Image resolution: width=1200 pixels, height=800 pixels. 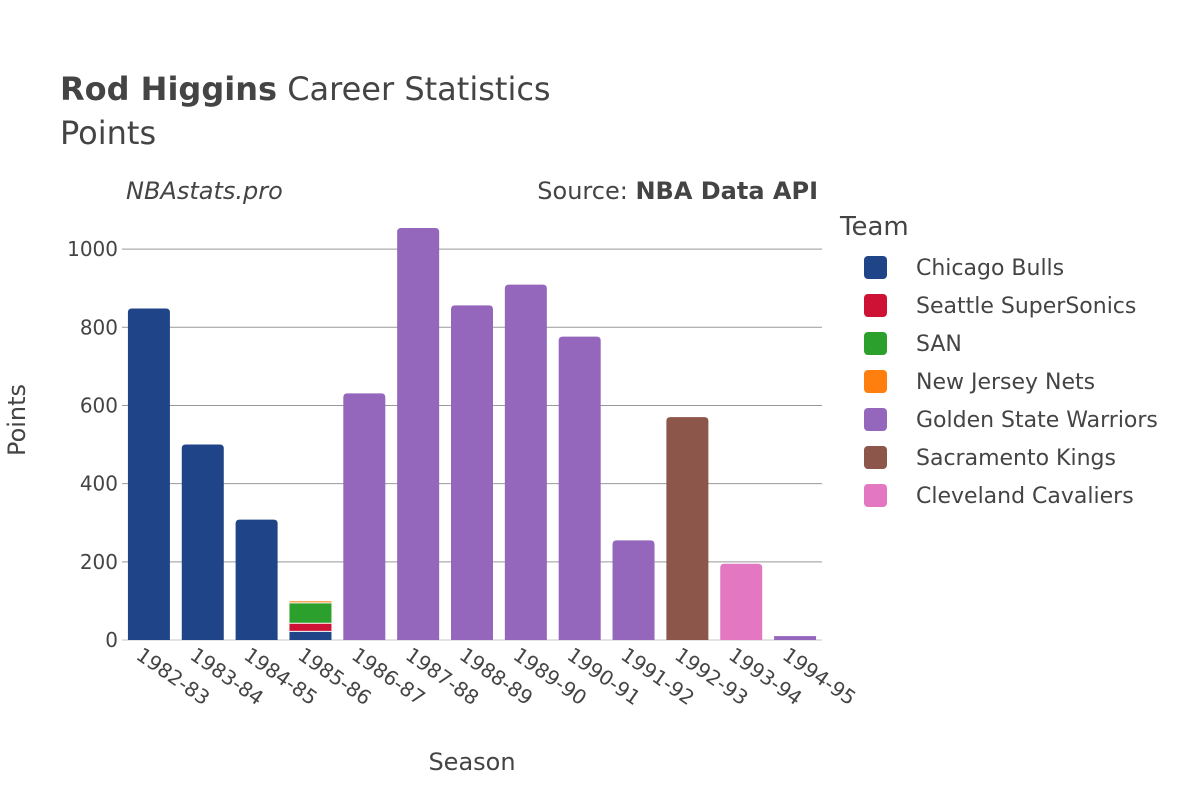 I want to click on bar-1986-87-golden-state-warriors, so click(x=364, y=516).